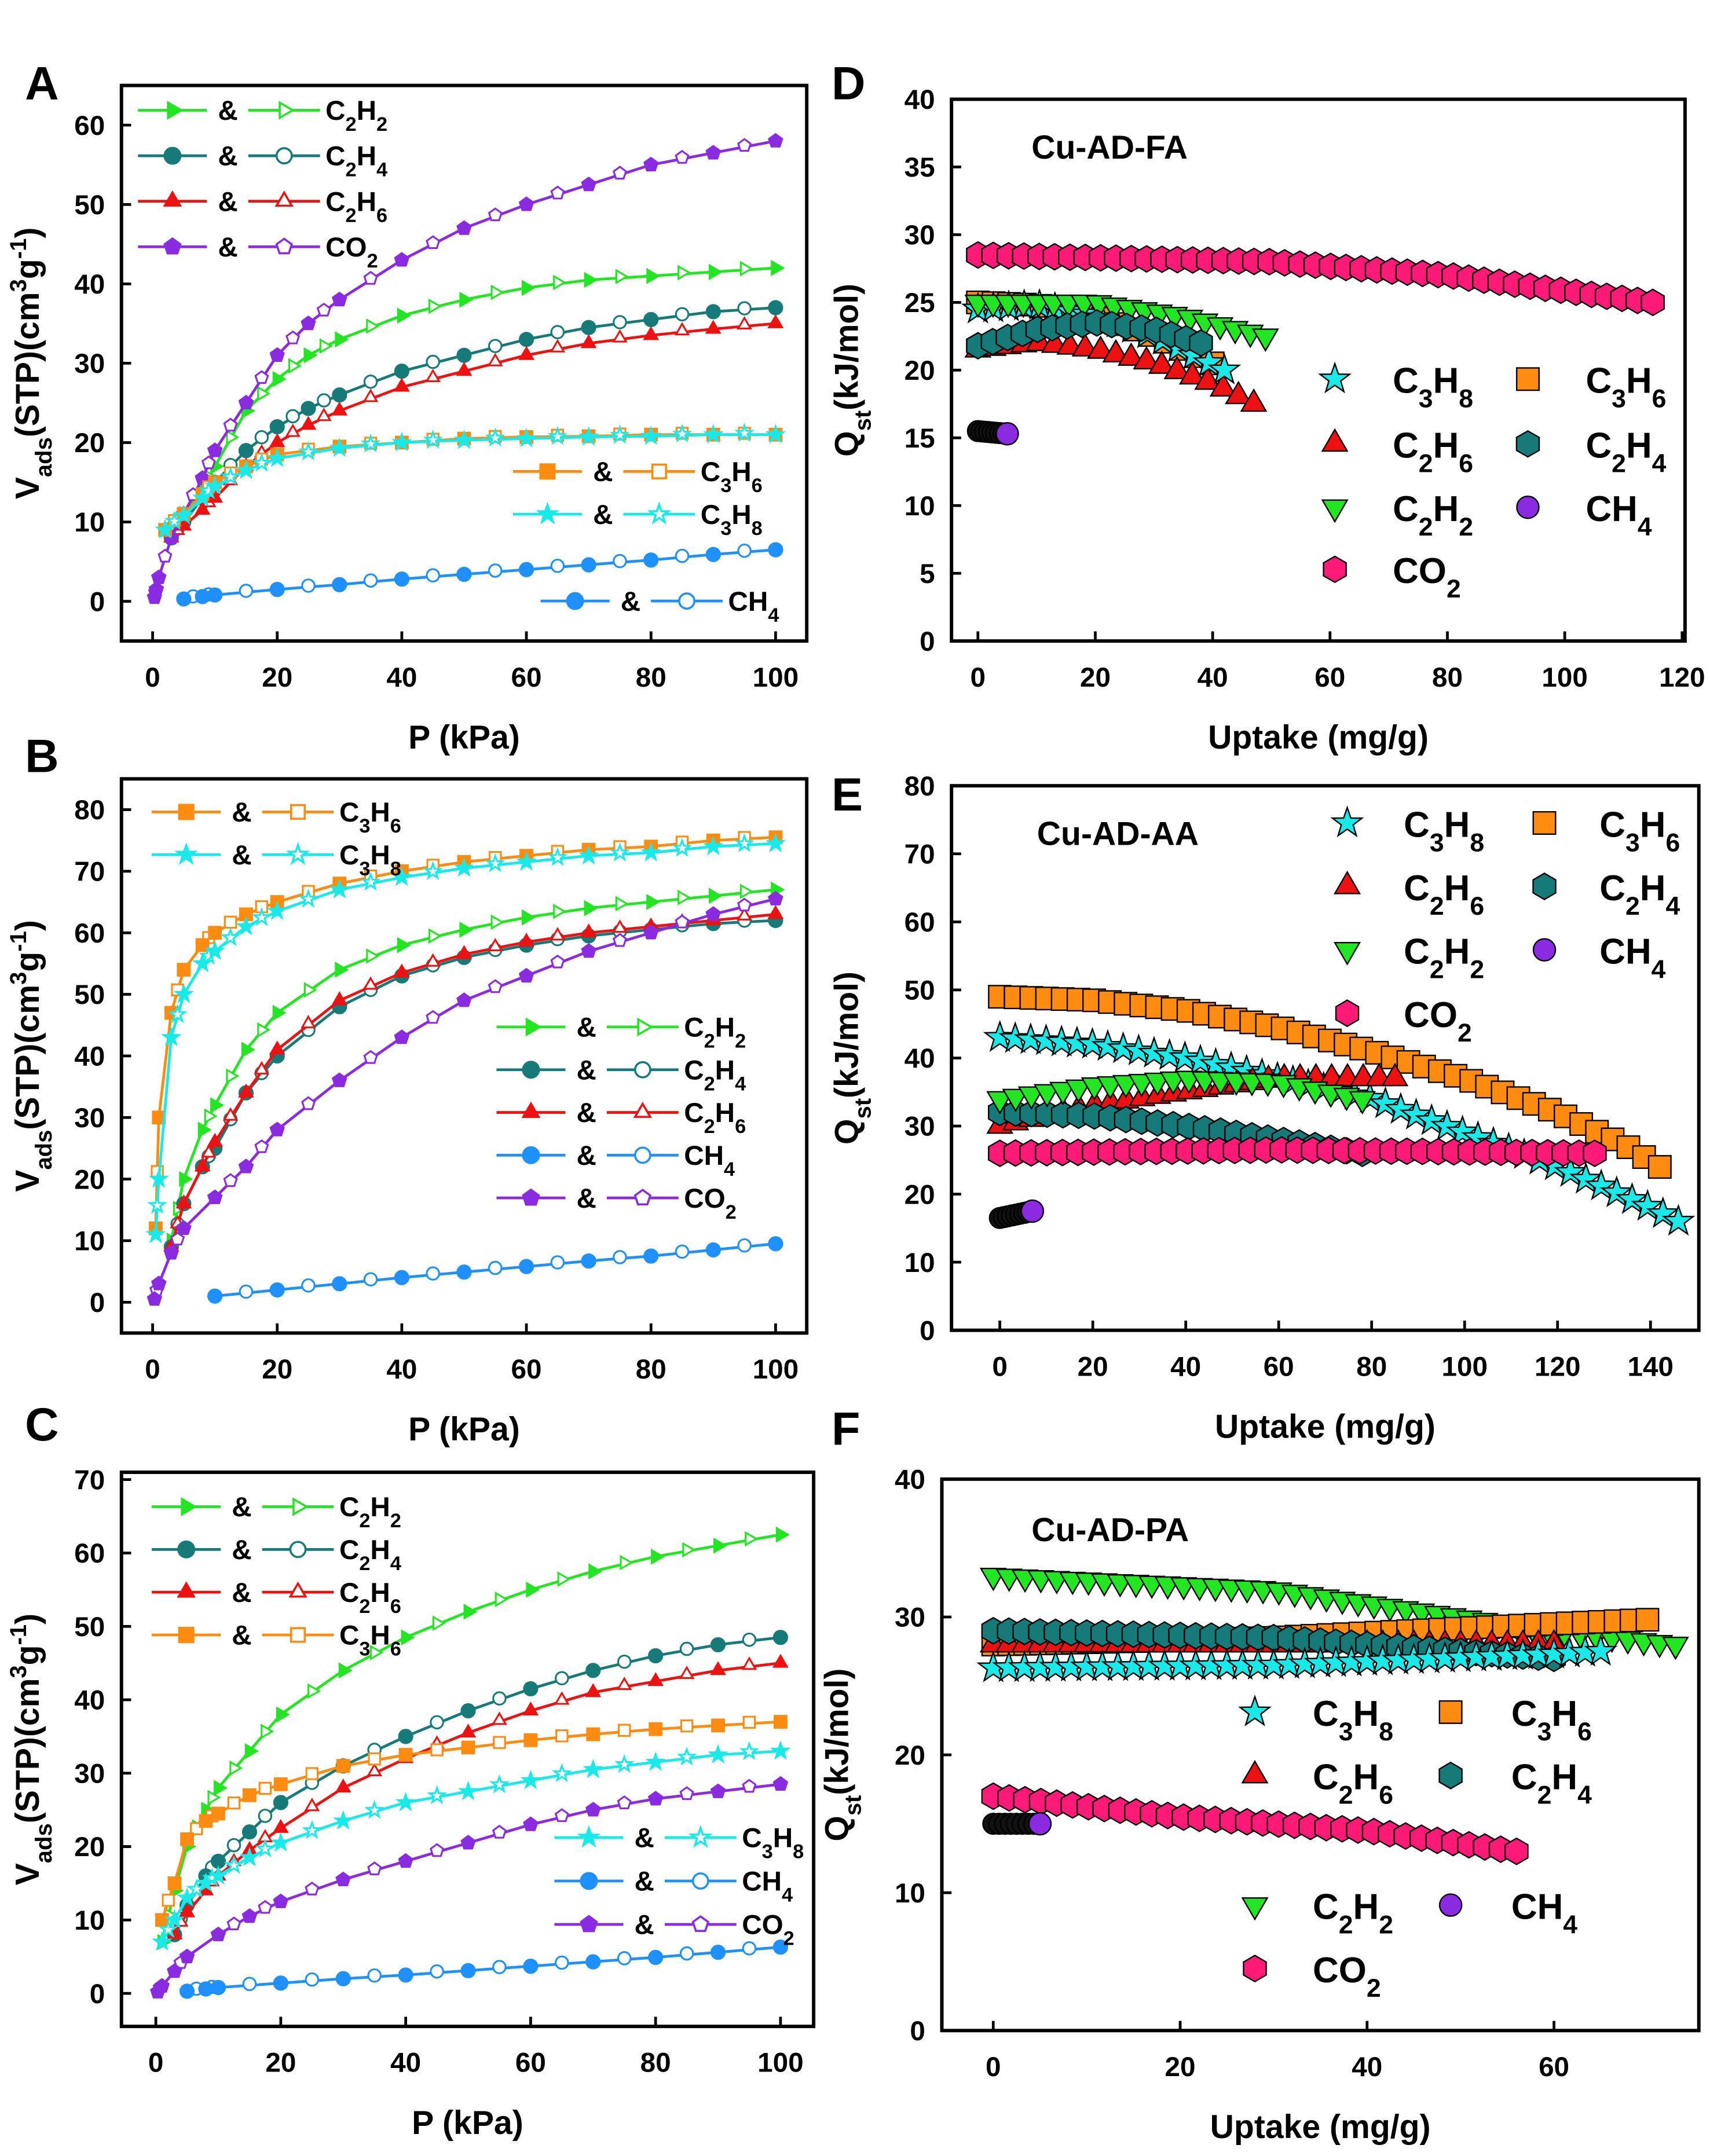  What do you see at coordinates (1016, 1214) in the screenshot?
I see `series-CH4` at bounding box center [1016, 1214].